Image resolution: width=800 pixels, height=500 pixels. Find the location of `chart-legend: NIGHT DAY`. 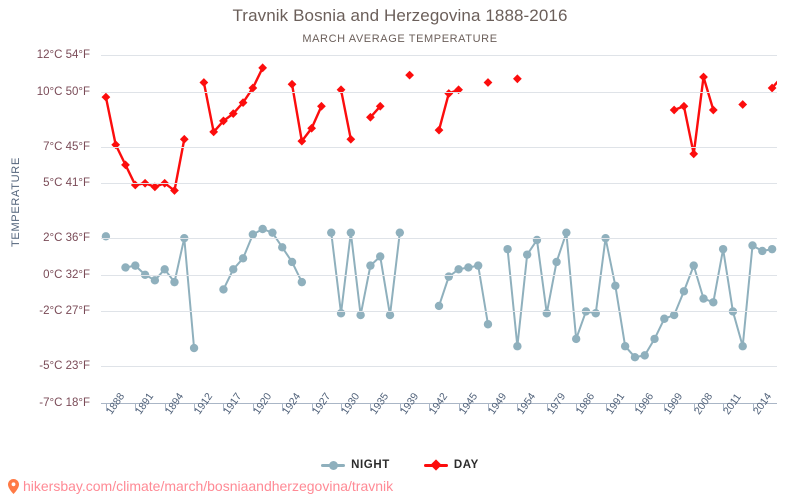

chart-legend: NIGHT DAY is located at coordinates (400, 465).